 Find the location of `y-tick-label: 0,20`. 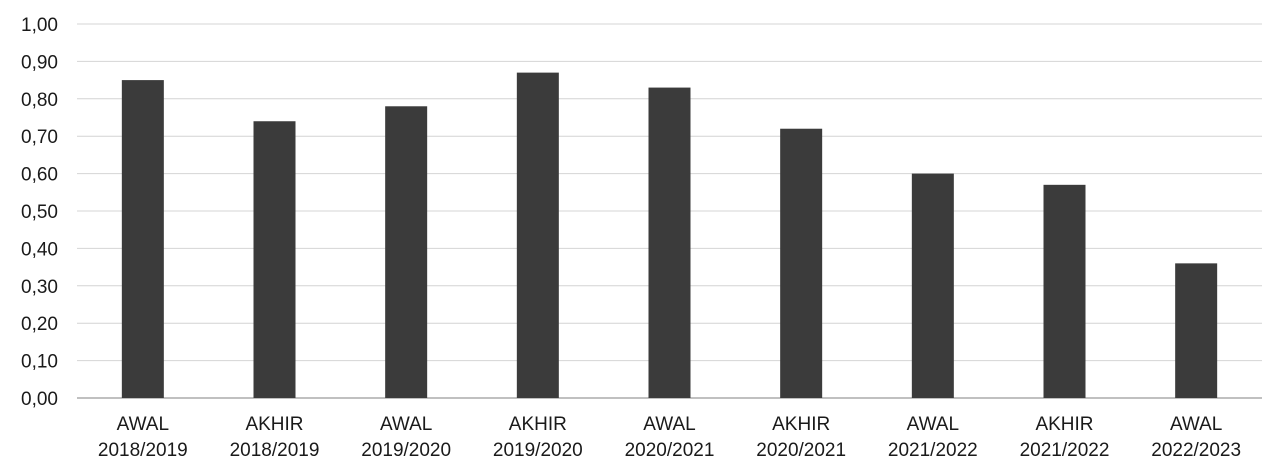

y-tick-label: 0,20 is located at coordinates (39, 324).